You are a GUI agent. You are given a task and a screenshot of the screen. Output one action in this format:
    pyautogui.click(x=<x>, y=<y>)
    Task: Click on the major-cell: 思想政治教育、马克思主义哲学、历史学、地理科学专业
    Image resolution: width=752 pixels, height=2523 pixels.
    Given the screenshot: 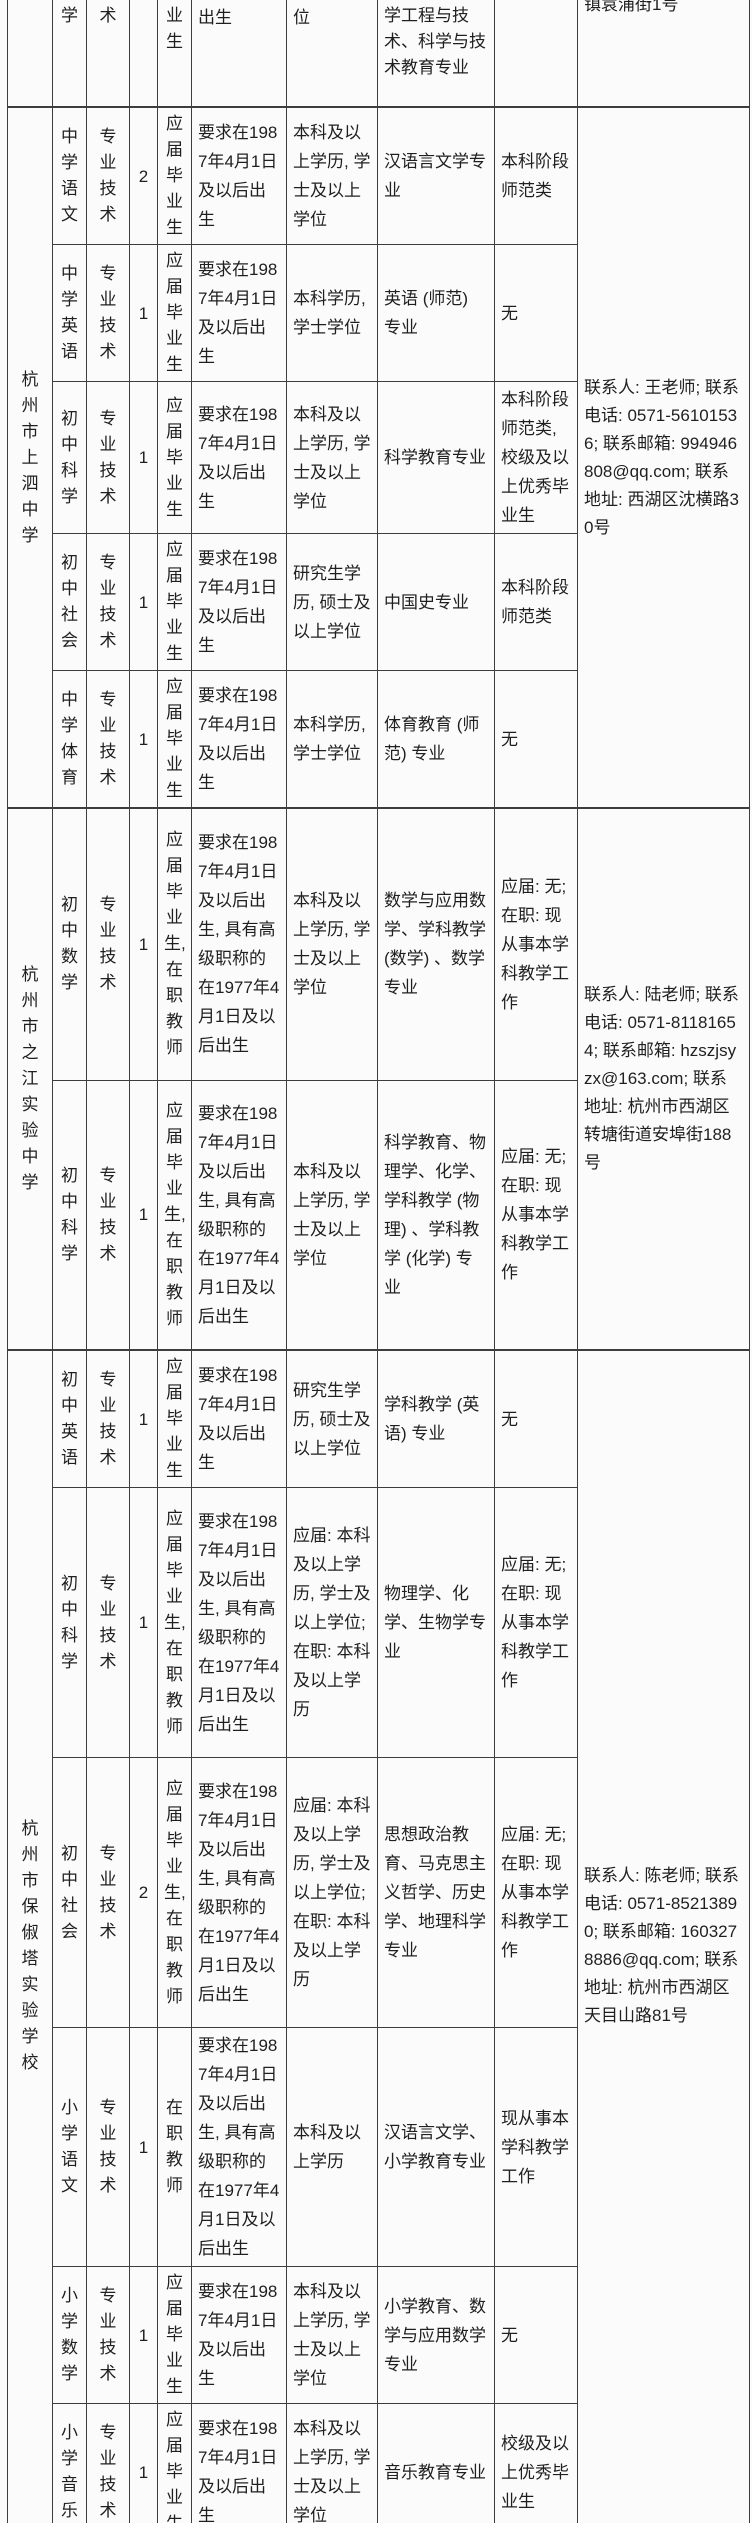 What is the action you would take?
    pyautogui.click(x=436, y=1892)
    